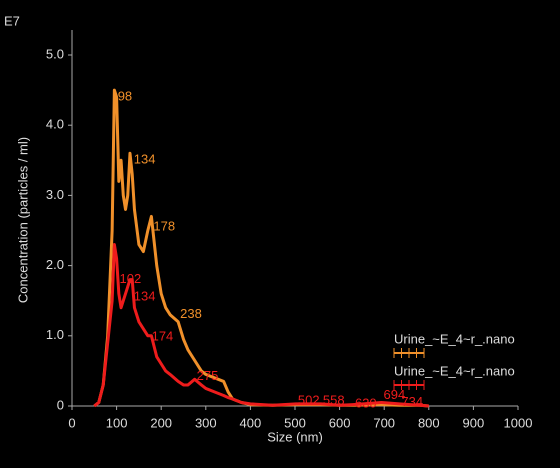  Describe the element at coordinates (60, 404) in the screenshot. I see `y-tick-label: 0` at that location.